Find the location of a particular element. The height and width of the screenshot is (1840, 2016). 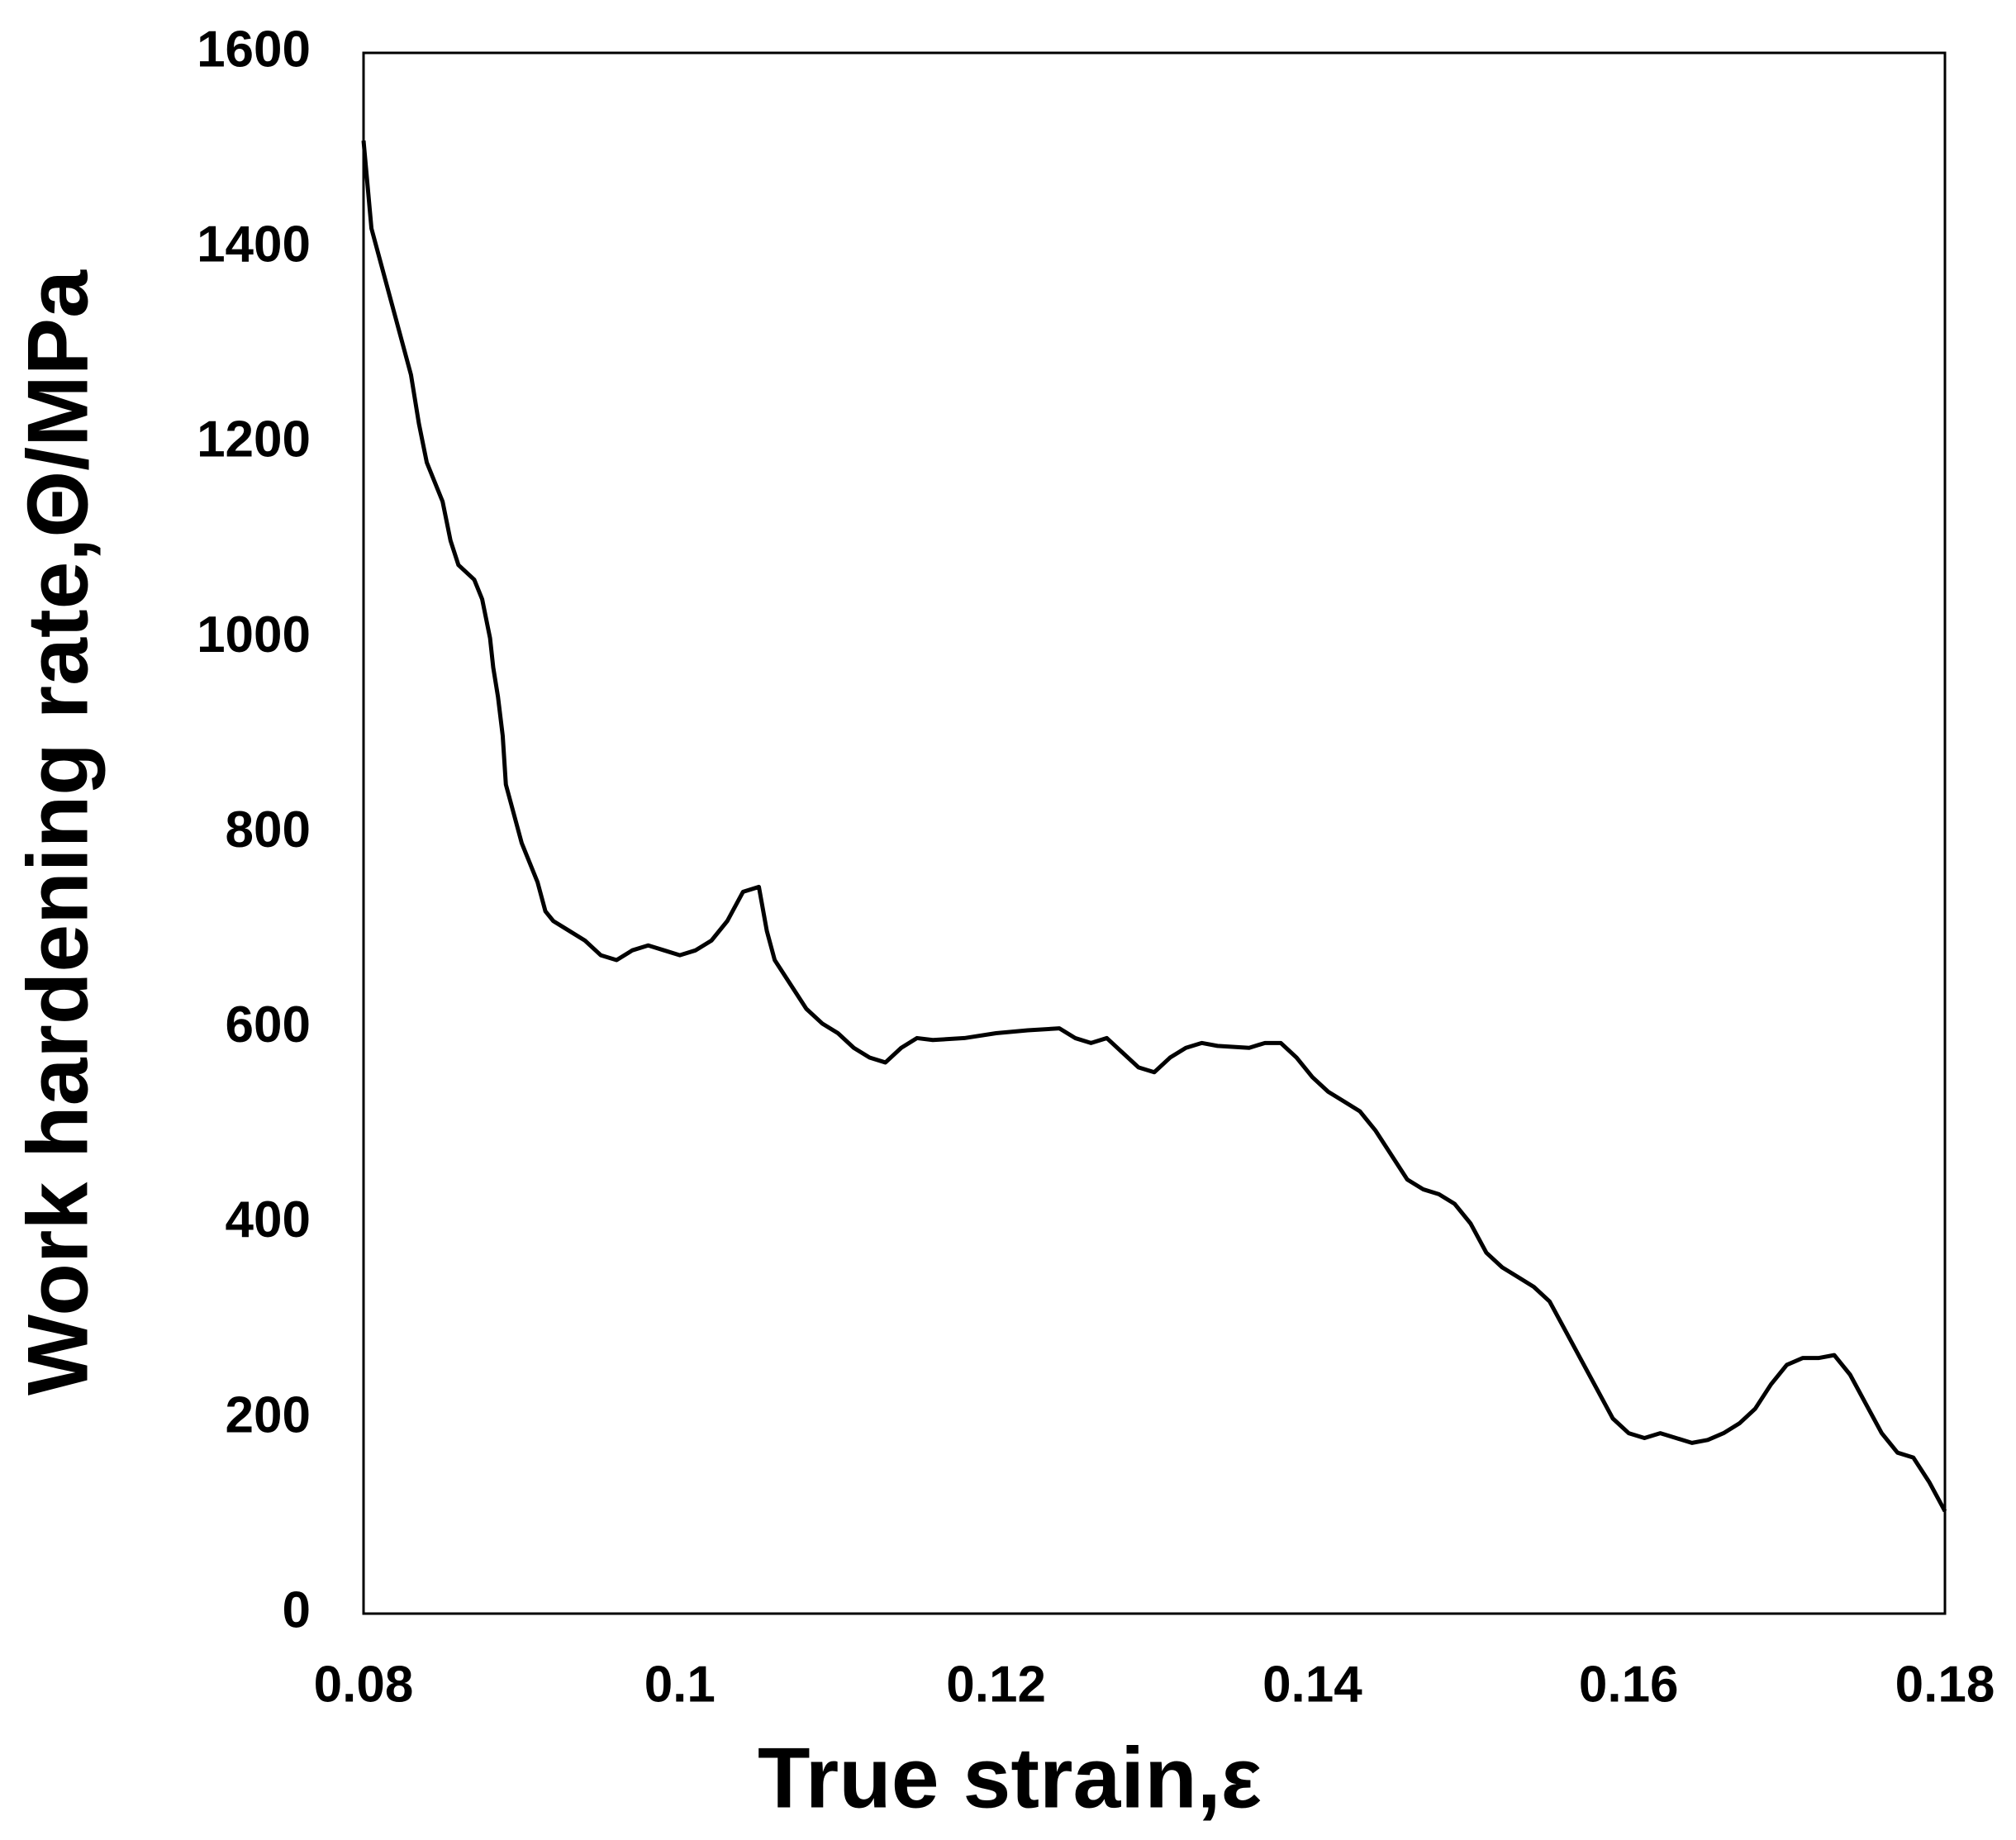

x-tick-label: 0.12 is located at coordinates (996, 1684).